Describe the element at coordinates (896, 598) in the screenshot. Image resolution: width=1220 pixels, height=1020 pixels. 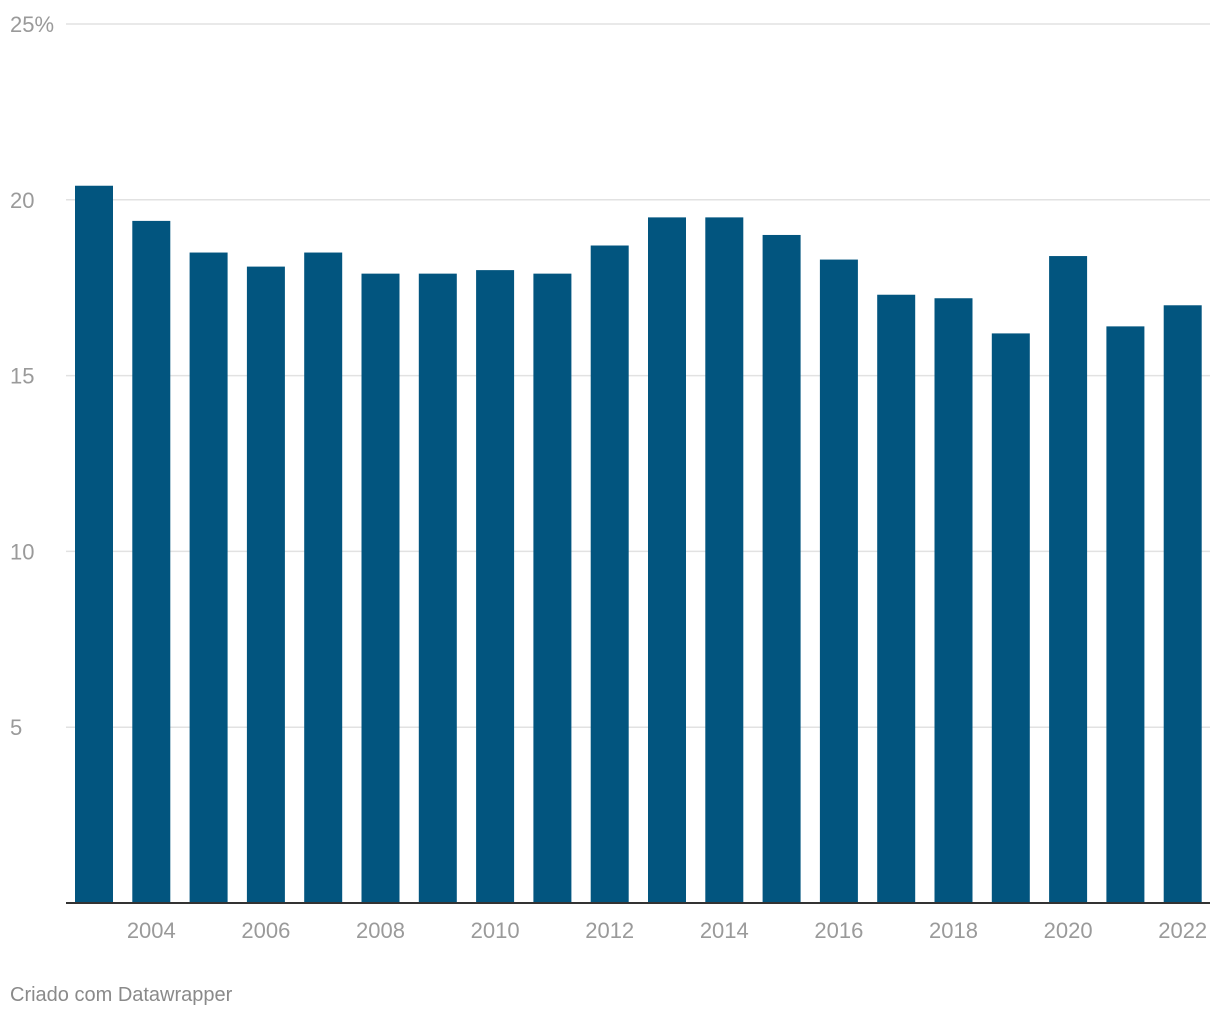
I see `bar-2017` at that location.